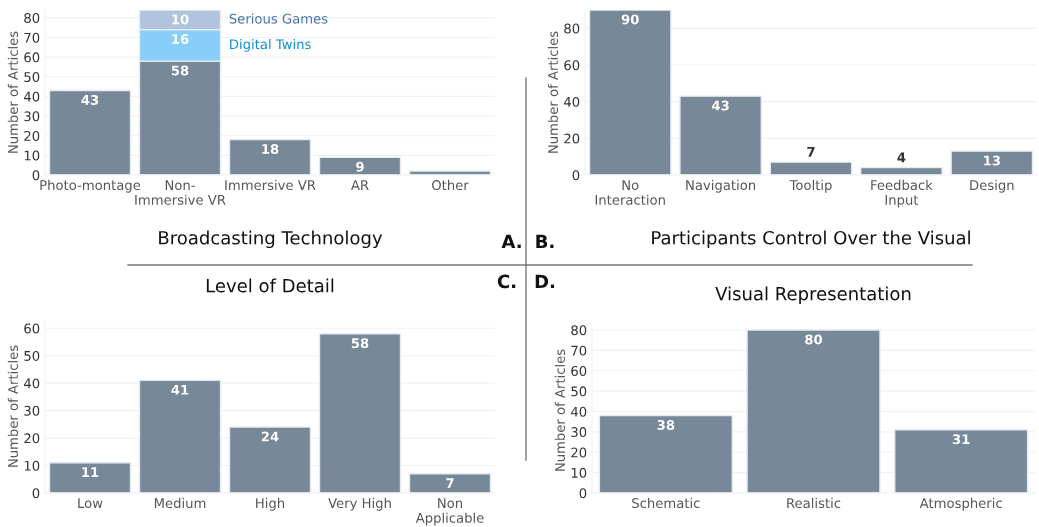 The width and height of the screenshot is (1039, 527). What do you see at coordinates (630, 192) in the screenshot?
I see `x-tick-label: No Interaction` at bounding box center [630, 192].